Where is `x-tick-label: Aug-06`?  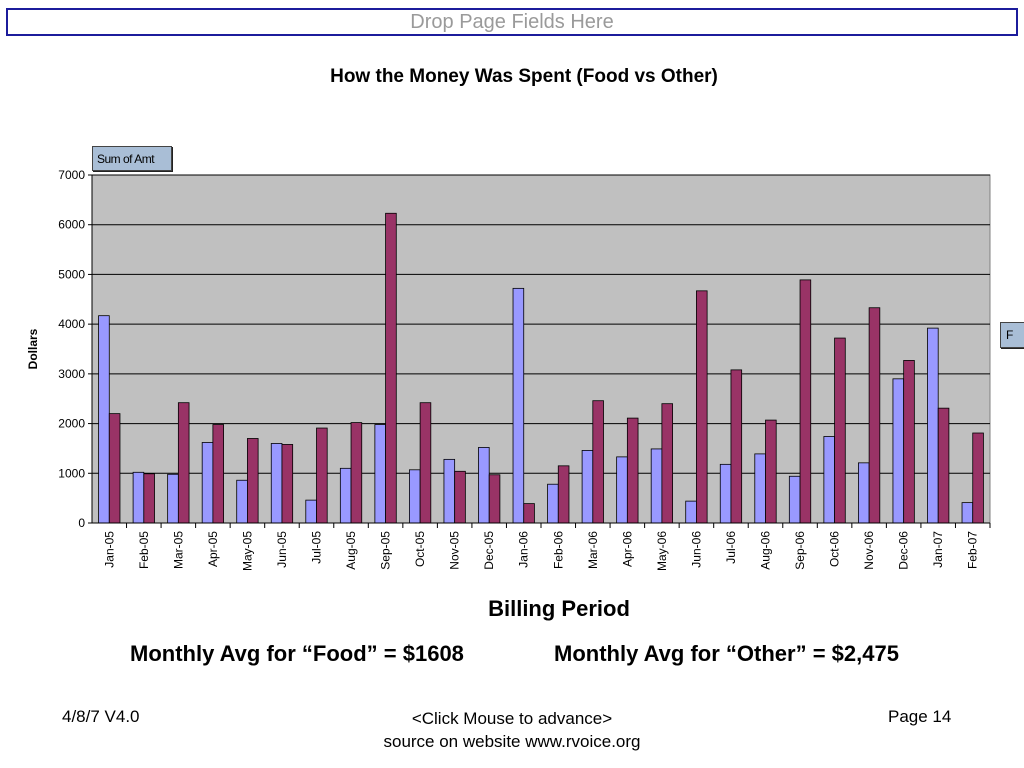
x-tick-label: Aug-06 is located at coordinates (766, 550).